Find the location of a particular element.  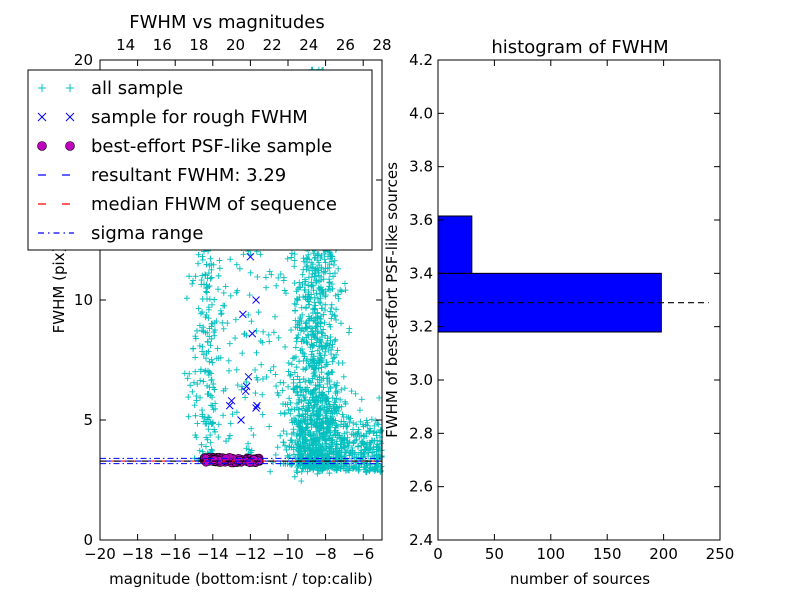

top-x-tick-label: 28 is located at coordinates (381, 45).